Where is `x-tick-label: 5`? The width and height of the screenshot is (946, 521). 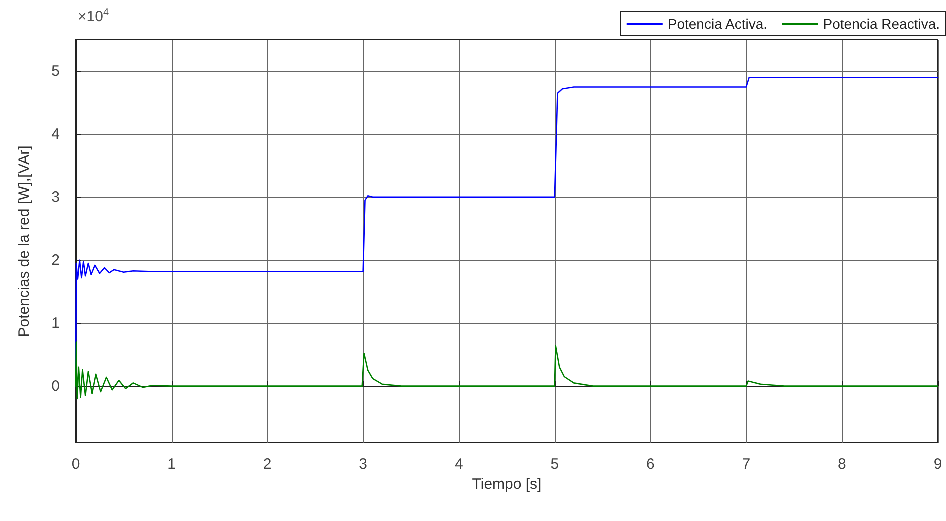 x-tick-label: 5 is located at coordinates (555, 464).